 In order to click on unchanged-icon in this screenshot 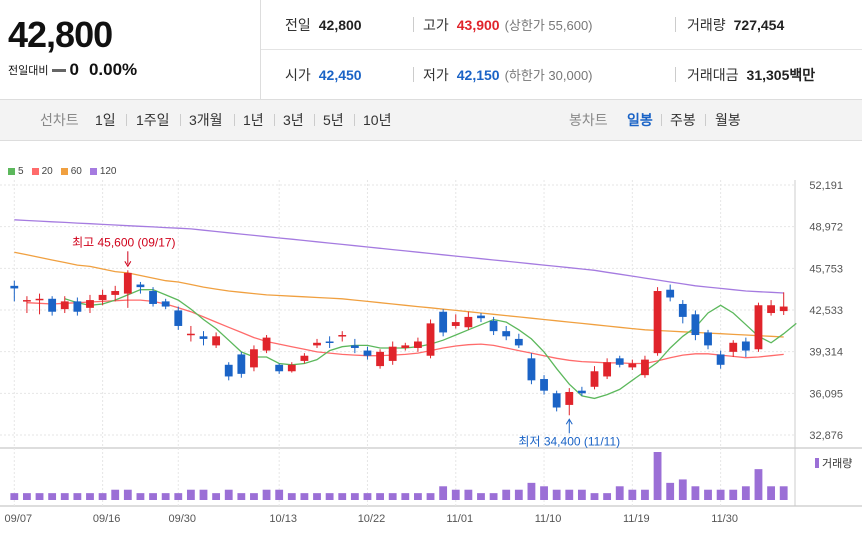, I will do `click(59, 70)`.